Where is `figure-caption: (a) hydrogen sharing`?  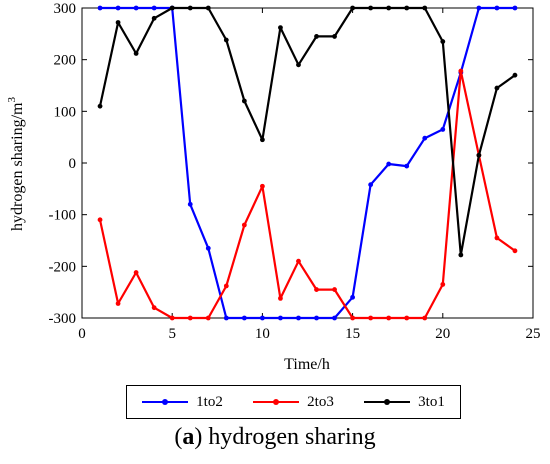
figure-caption: (a) hydrogen sharing is located at coordinates (275, 437).